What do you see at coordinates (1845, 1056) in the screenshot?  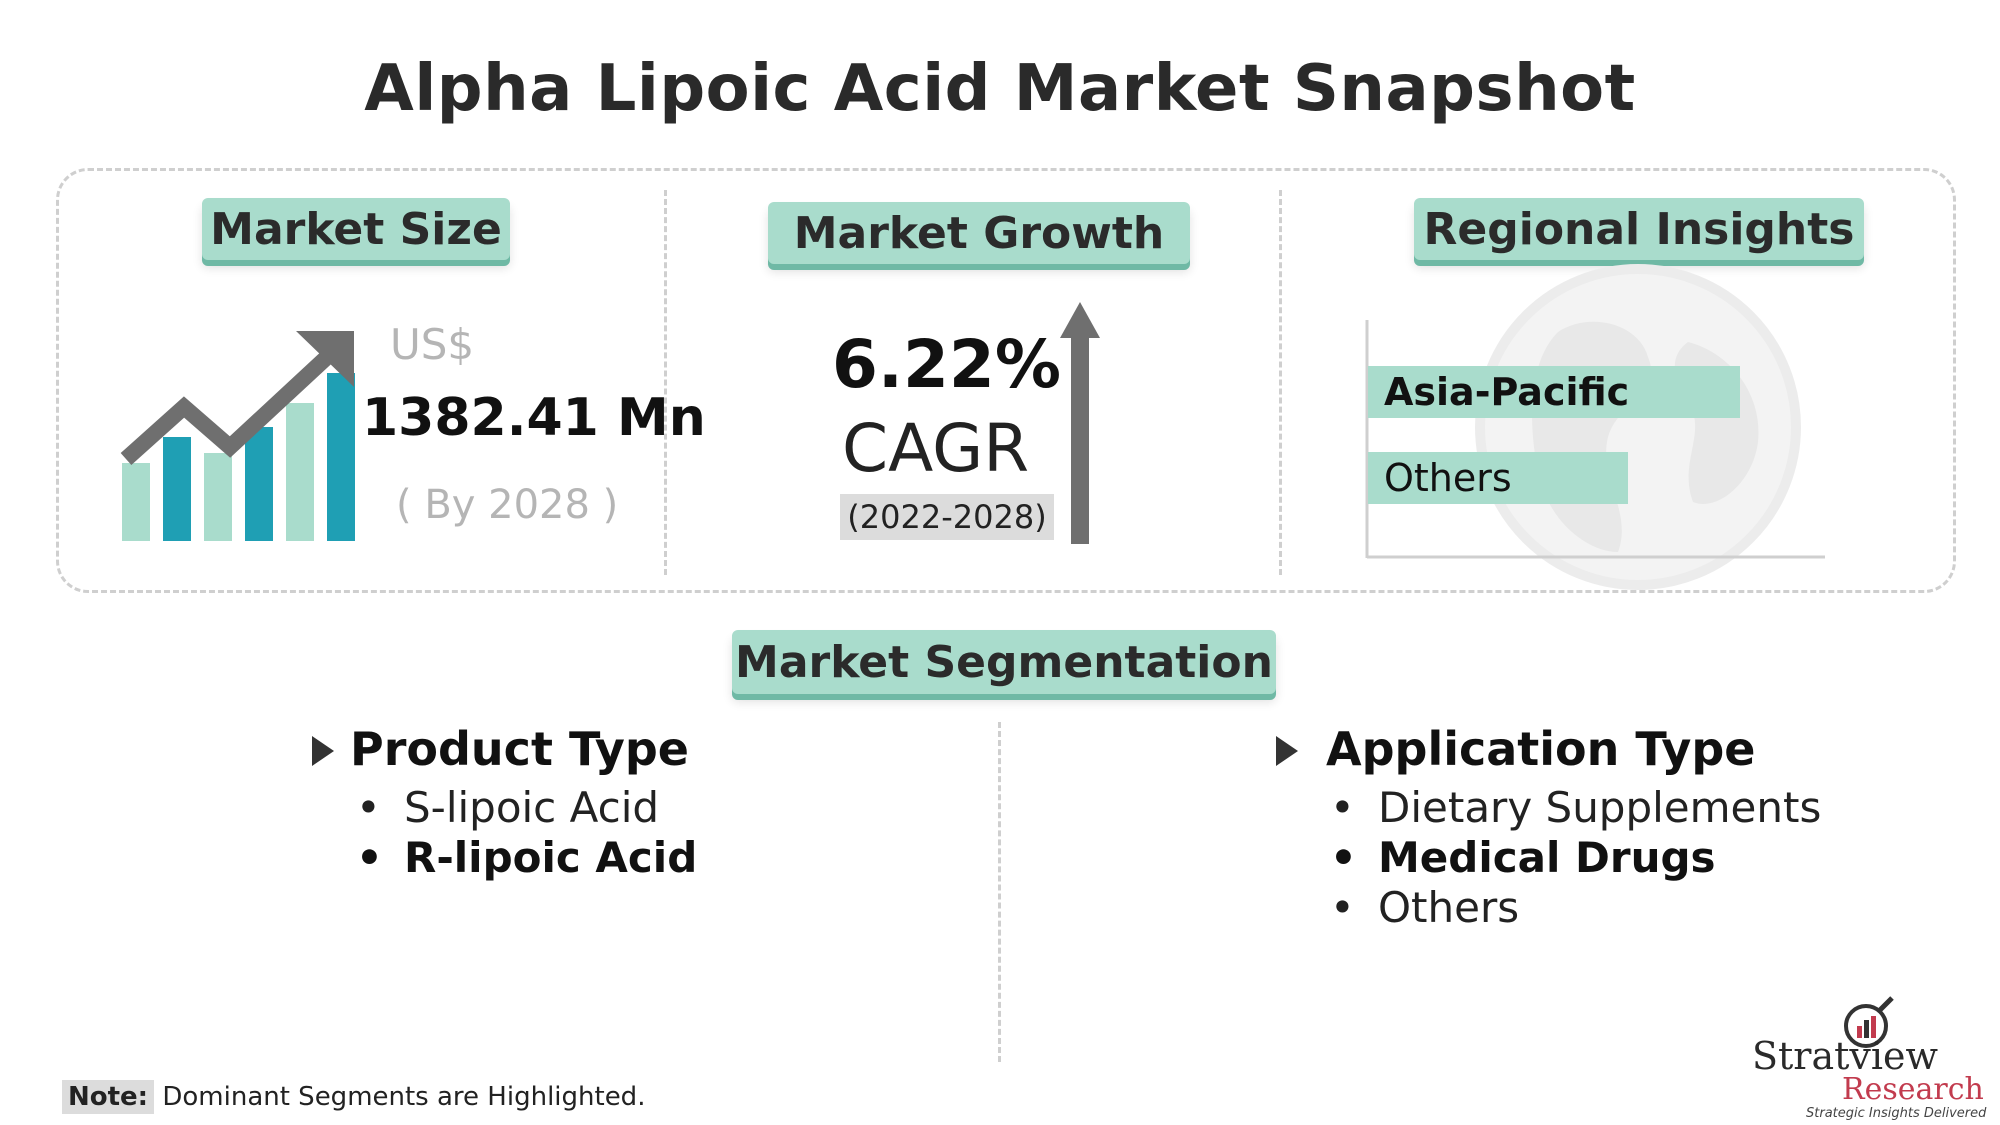 I see `logo-name: Stratview` at bounding box center [1845, 1056].